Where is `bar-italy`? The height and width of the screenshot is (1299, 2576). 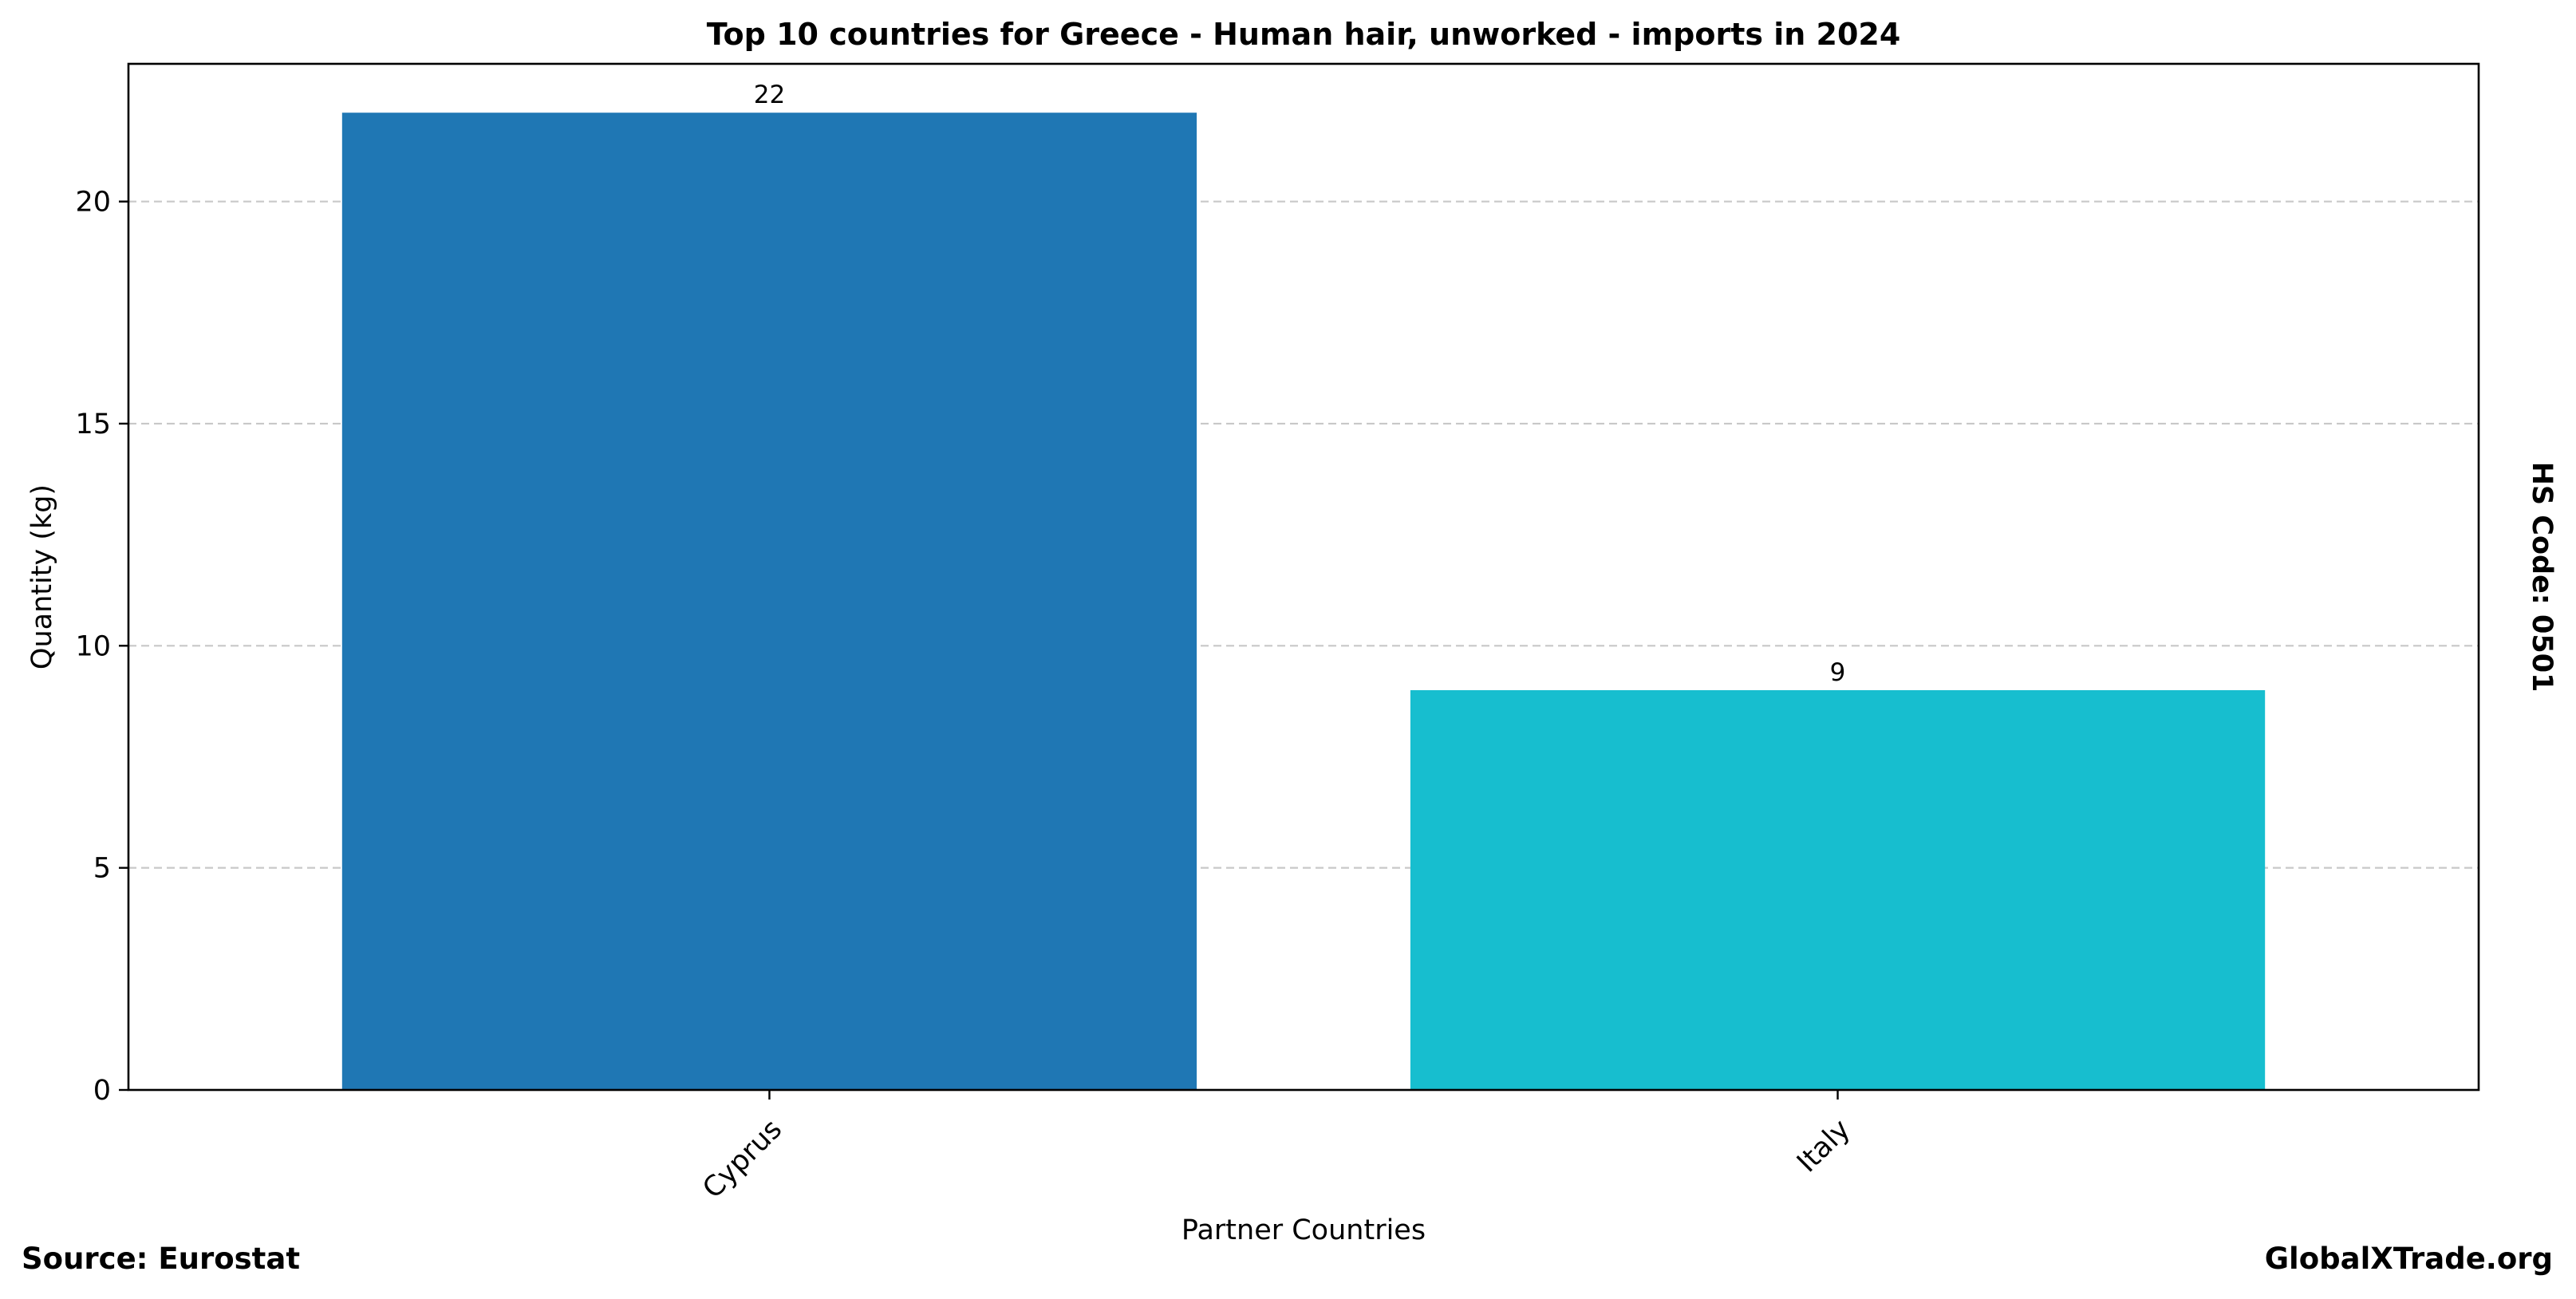 bar-italy is located at coordinates (1838, 890).